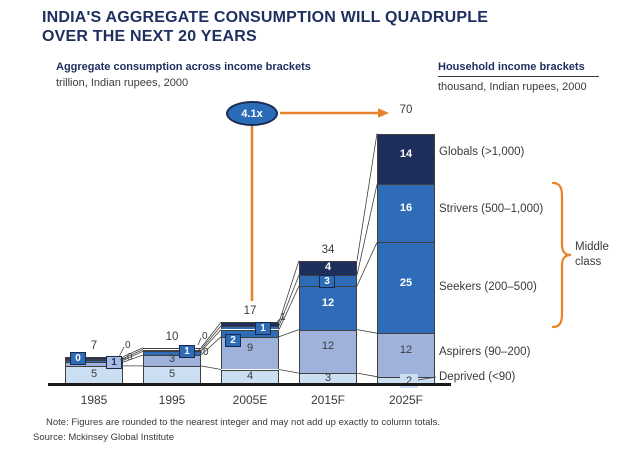 The height and width of the screenshot is (453, 630). What do you see at coordinates (172, 400) in the screenshot?
I see `x-axis-label: 1995` at bounding box center [172, 400].